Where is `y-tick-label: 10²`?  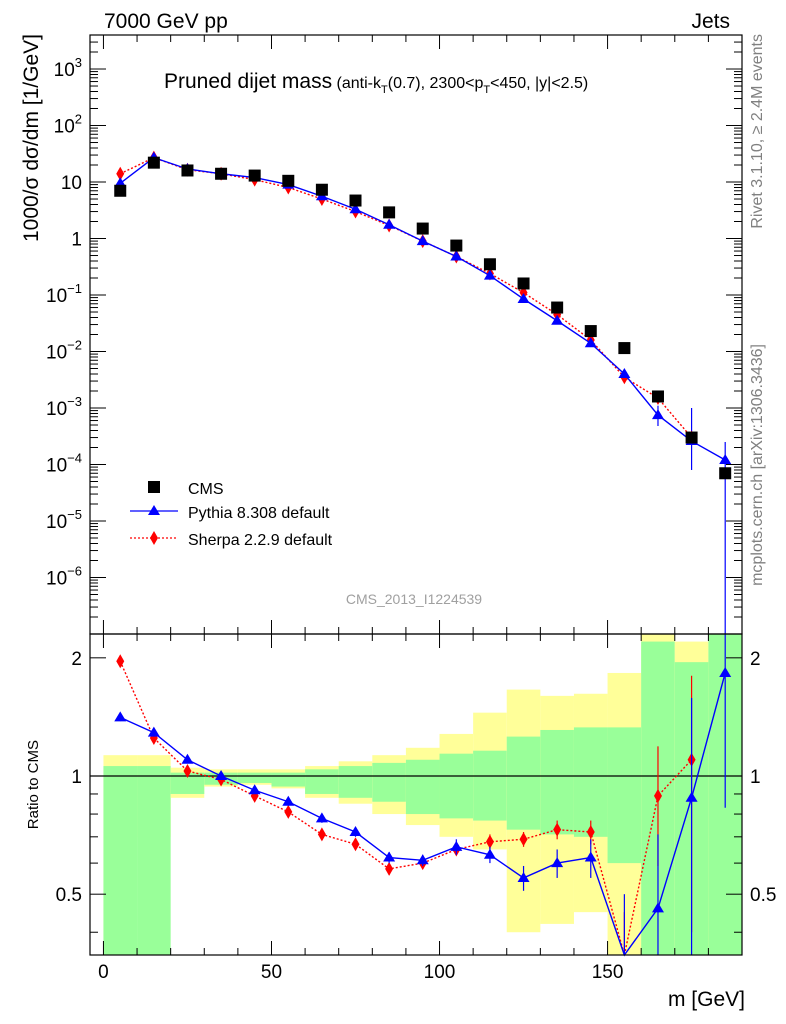
y-tick-label: 10² is located at coordinates (68, 125).